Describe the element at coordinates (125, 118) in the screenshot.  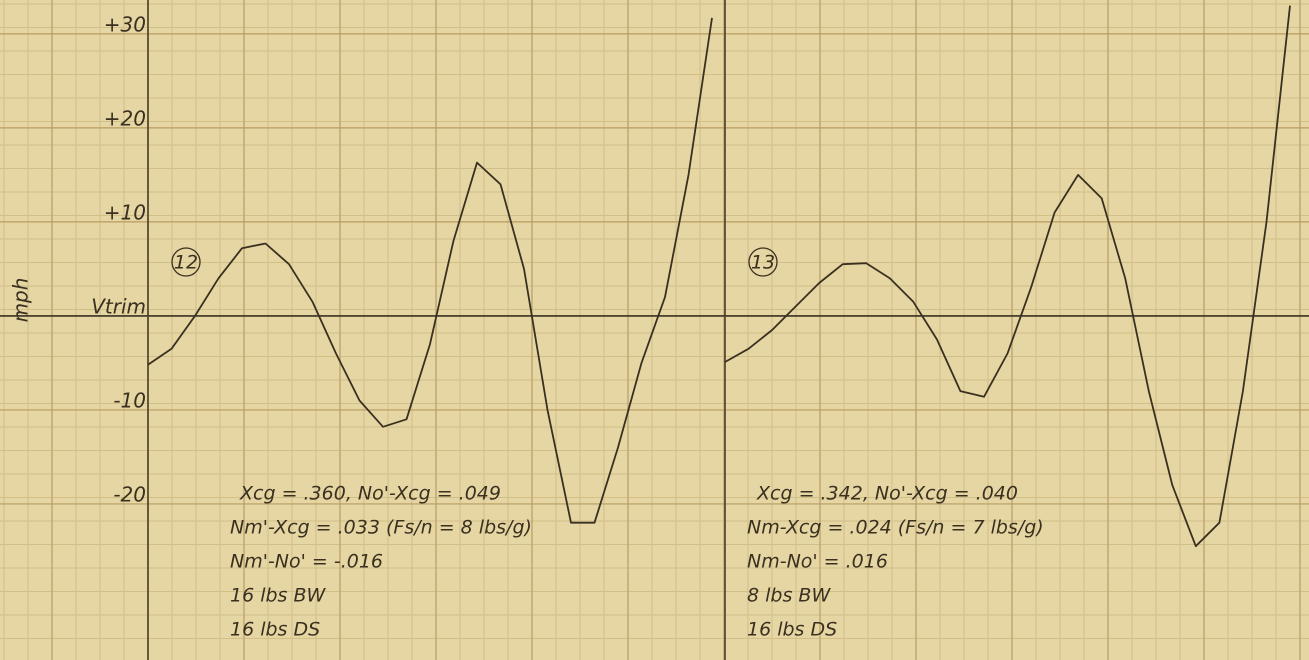
I see `y-tick-label: +20` at that location.